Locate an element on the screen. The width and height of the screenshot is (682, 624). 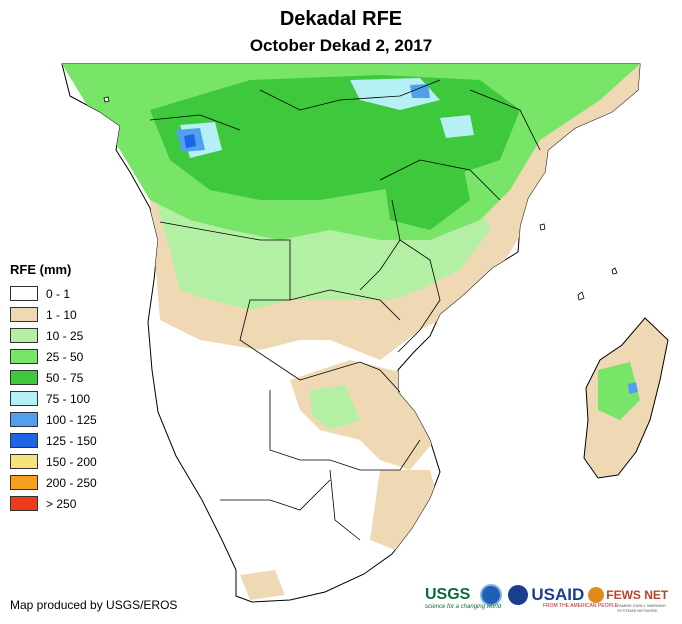
rain-zone-100-125-b is located at coordinates (420, 91).